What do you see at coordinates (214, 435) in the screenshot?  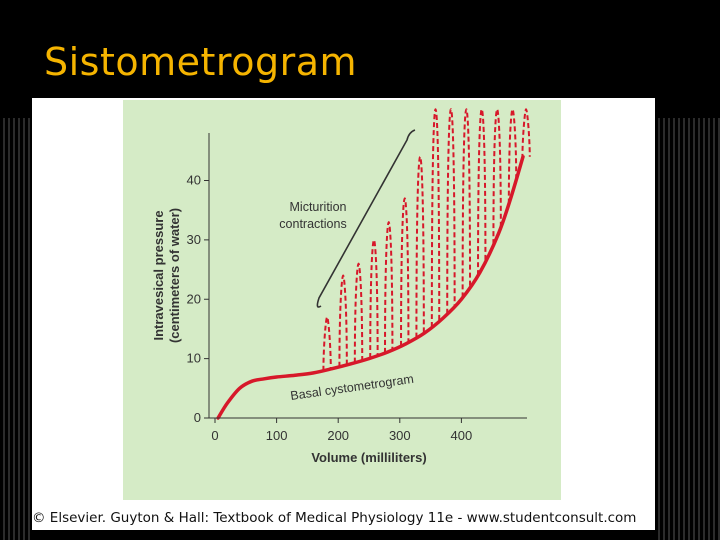 I see `x-tick-label: 0` at bounding box center [214, 435].